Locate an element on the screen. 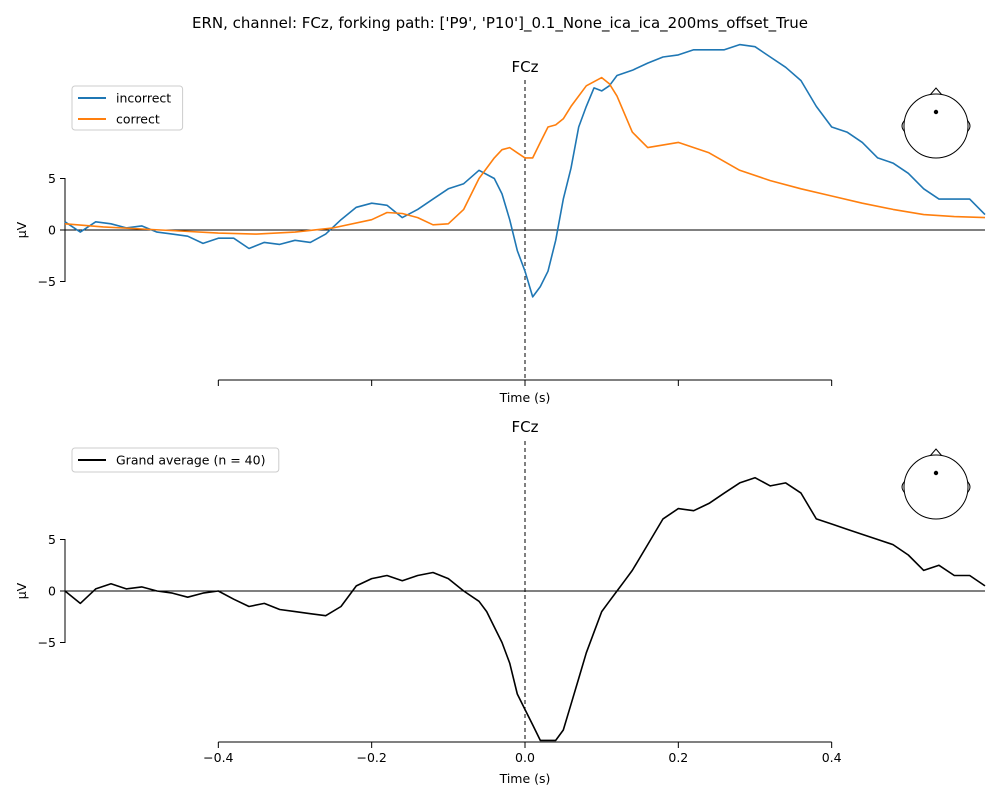 The image size is (1000, 800). x-tick-label: 0.4 is located at coordinates (832, 757).